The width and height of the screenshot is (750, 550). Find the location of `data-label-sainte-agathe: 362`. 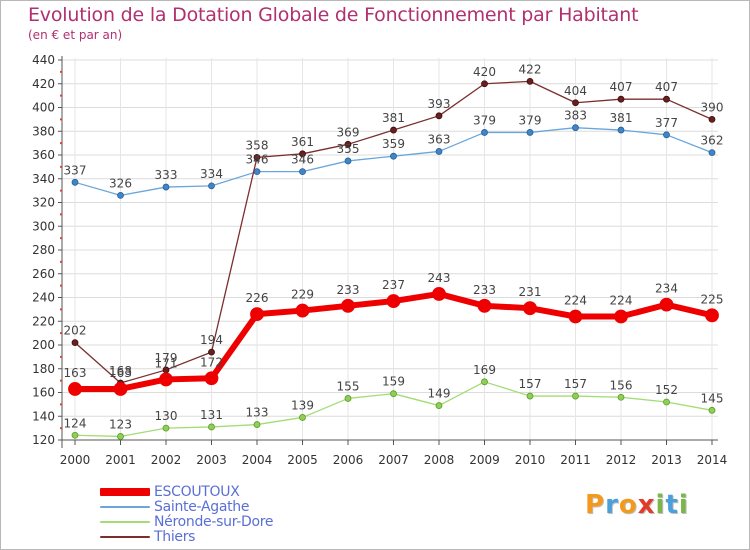

data-label-sainte-agathe: 362 is located at coordinates (712, 141).